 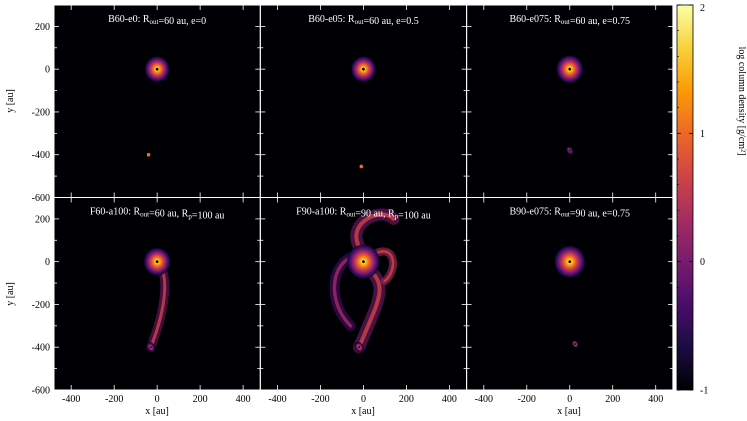 I want to click on panel-title: F90-a100: Rout=90 au, Rp=100 au, so click(x=363, y=214).